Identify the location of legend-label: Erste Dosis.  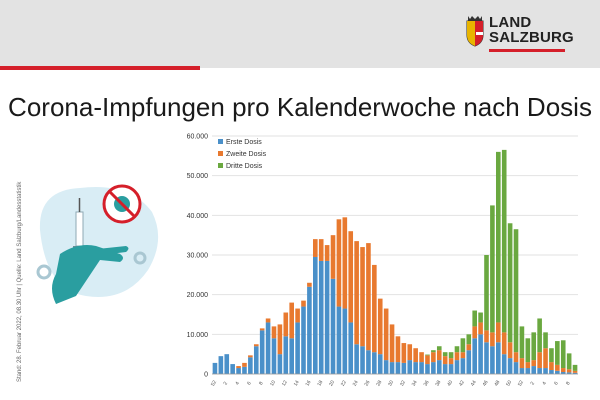
(244, 142).